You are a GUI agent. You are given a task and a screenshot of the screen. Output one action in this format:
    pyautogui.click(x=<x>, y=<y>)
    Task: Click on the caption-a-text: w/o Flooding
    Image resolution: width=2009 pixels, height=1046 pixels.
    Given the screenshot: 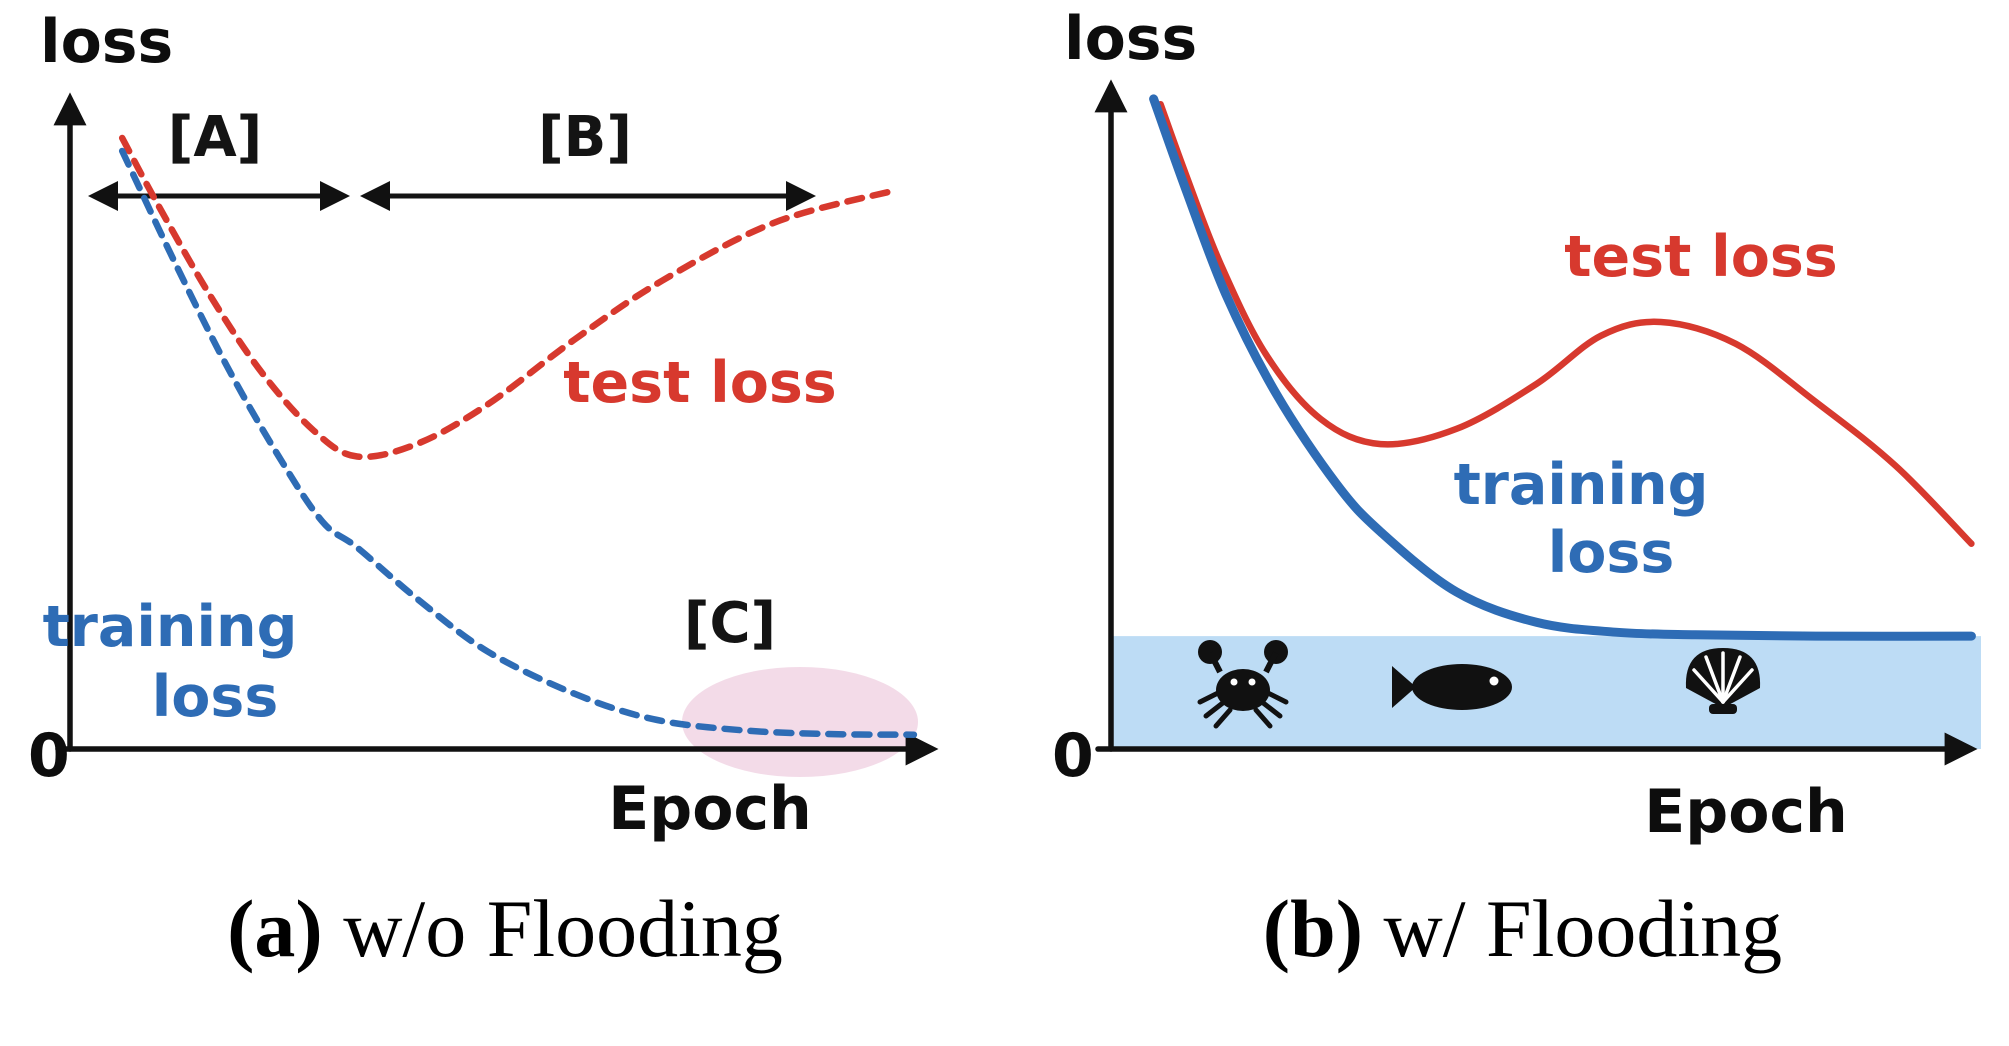 What is the action you would take?
    pyautogui.click(x=552, y=928)
    